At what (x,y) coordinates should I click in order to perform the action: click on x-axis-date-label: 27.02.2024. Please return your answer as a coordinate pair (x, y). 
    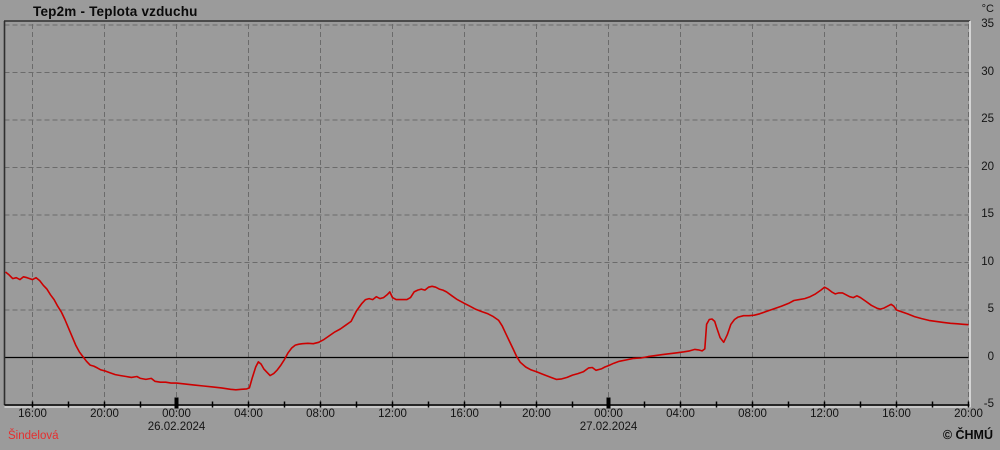
    Looking at the image, I should click on (608, 427).